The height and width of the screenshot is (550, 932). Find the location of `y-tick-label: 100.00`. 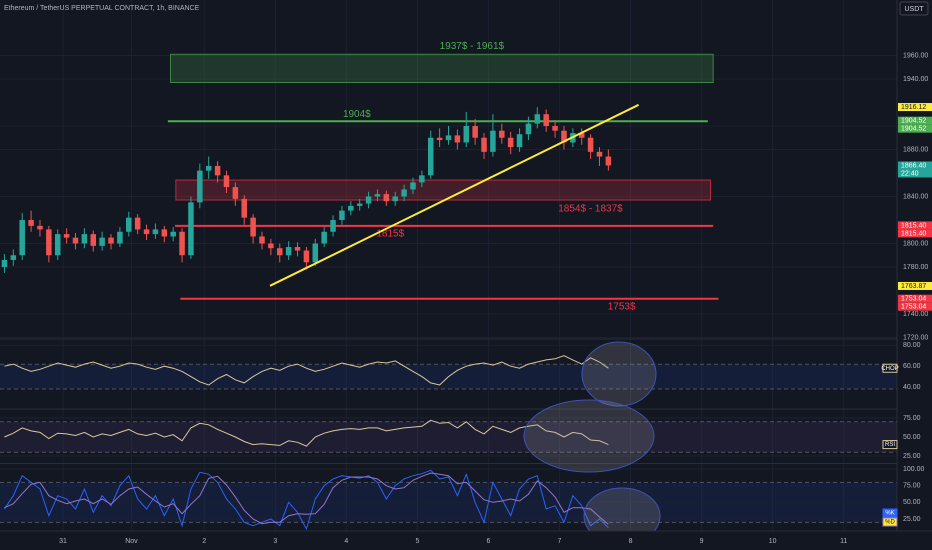

y-tick-label: 100.00 is located at coordinates (914, 469).